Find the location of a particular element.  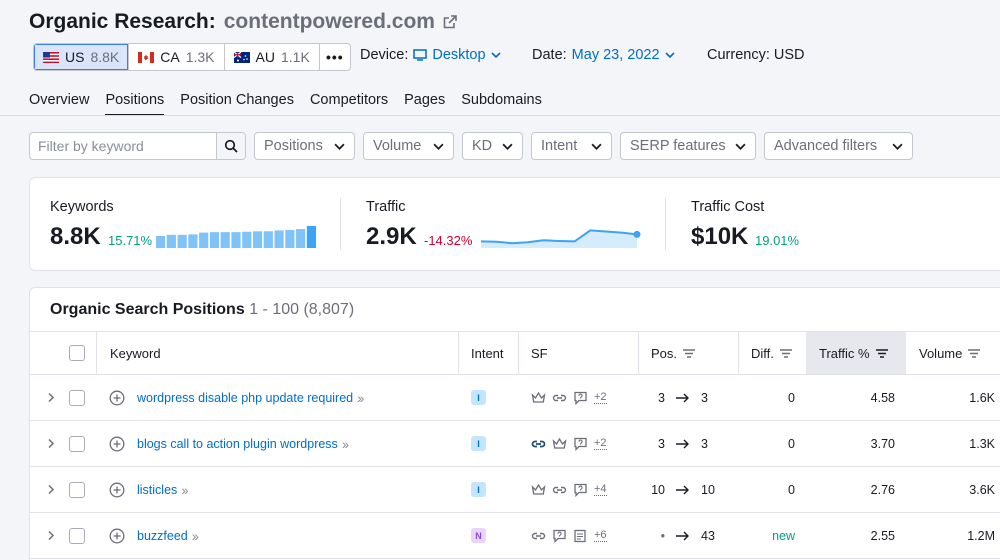

database-au-button: AU 1.1K is located at coordinates (272, 57).